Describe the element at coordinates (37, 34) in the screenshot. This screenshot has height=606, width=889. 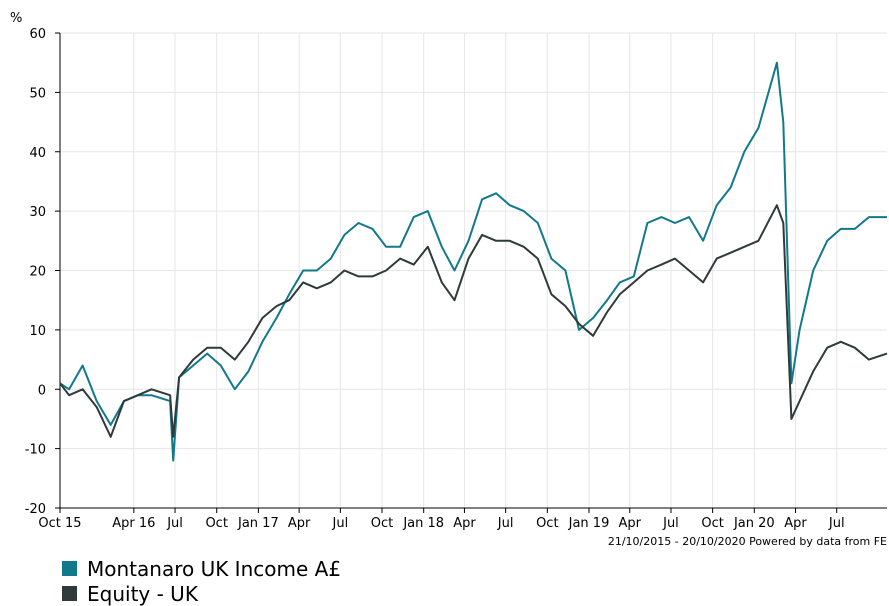
I see `y-tick-label: 60` at that location.